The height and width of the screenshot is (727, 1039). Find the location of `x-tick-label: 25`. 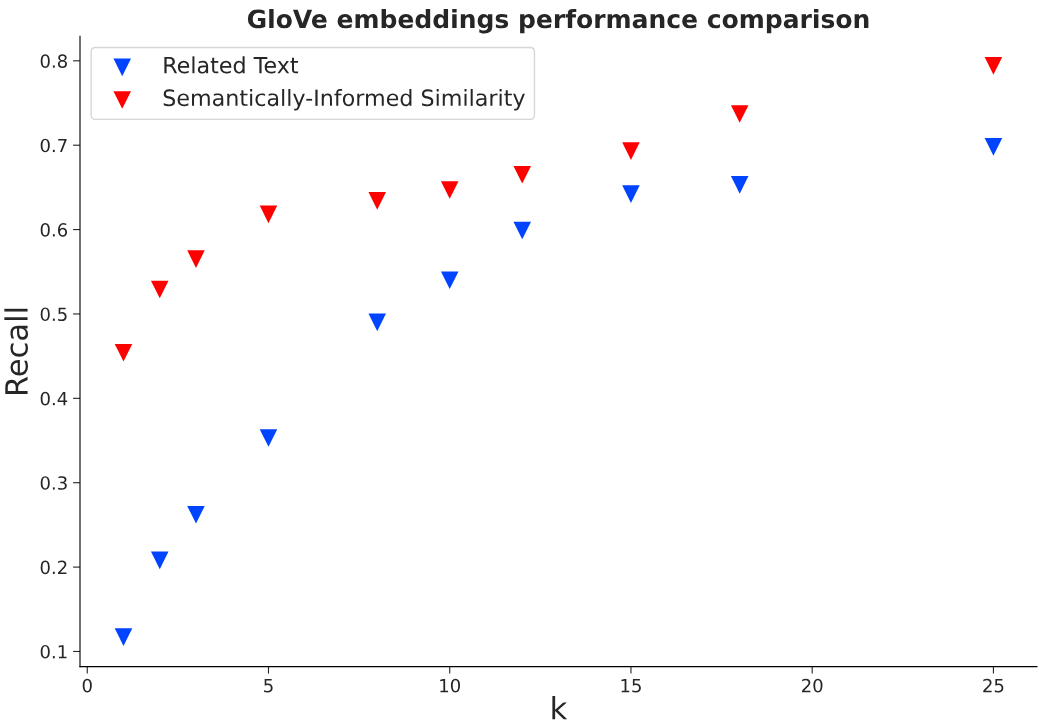

x-tick-label: 25 is located at coordinates (993, 685).